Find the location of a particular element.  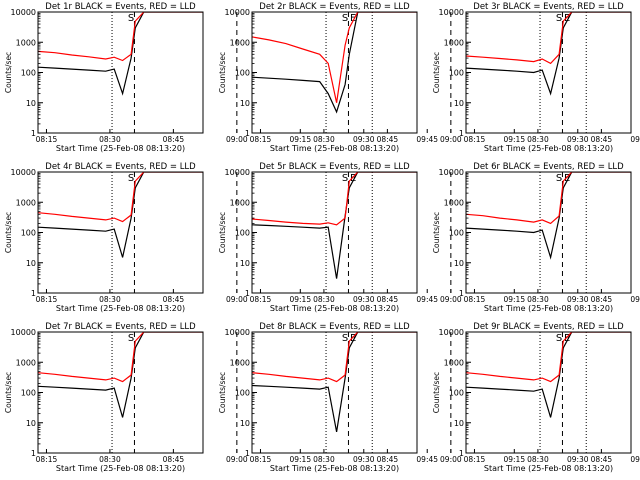

panel-title: Det 8r BLACK = Events, RED = LLD is located at coordinates (334, 327).